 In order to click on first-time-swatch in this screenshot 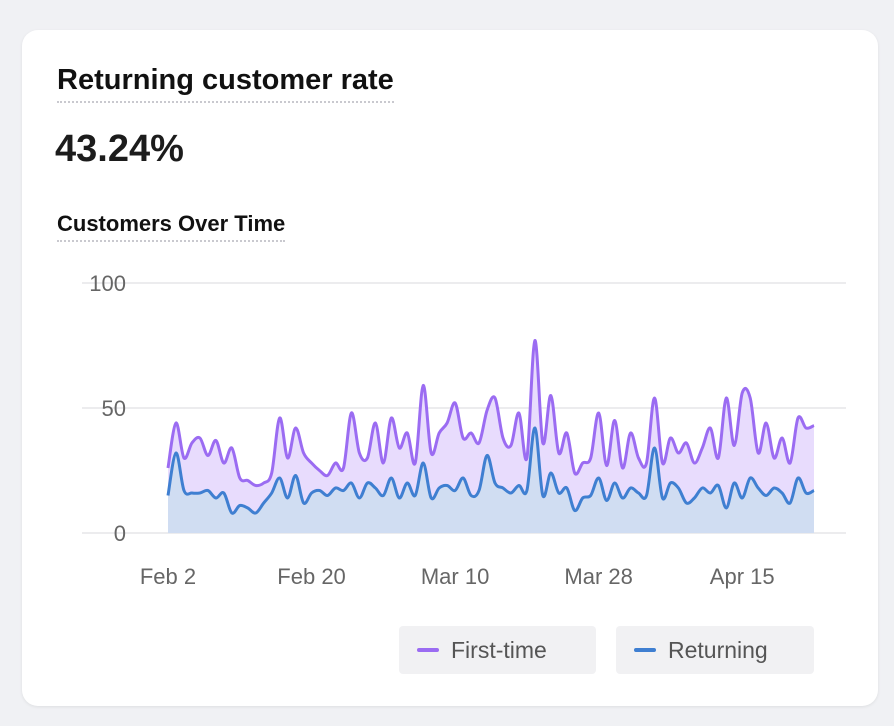, I will do `click(428, 650)`.